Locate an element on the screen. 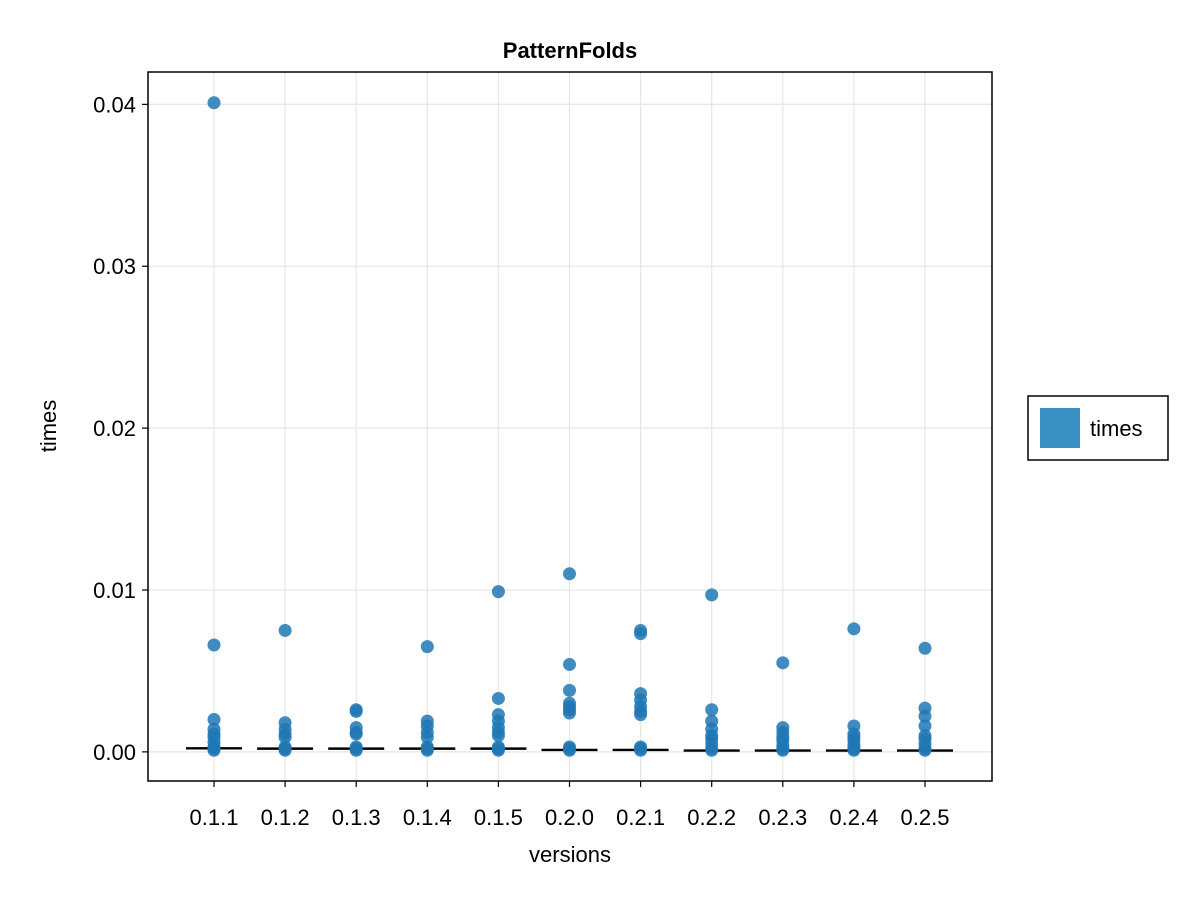 The height and width of the screenshot is (900, 1200). y-axis-title: times is located at coordinates (48, 426).